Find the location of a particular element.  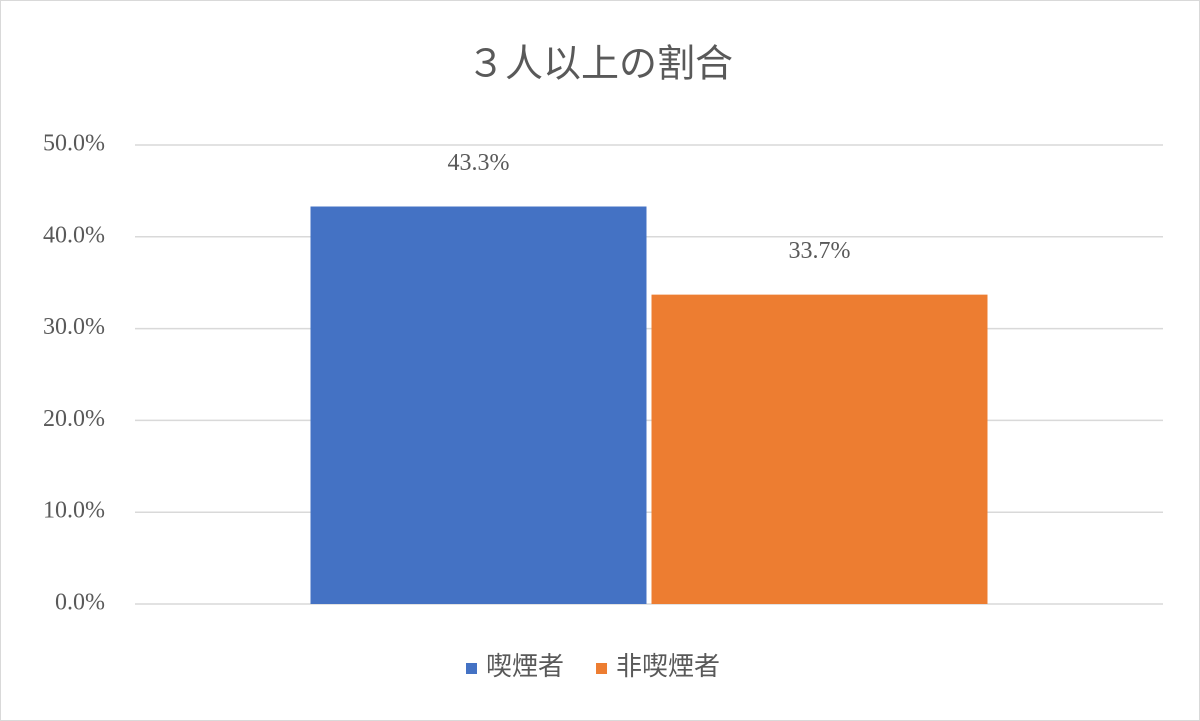

legend-label: 喫煙者 is located at coordinates (525, 666).